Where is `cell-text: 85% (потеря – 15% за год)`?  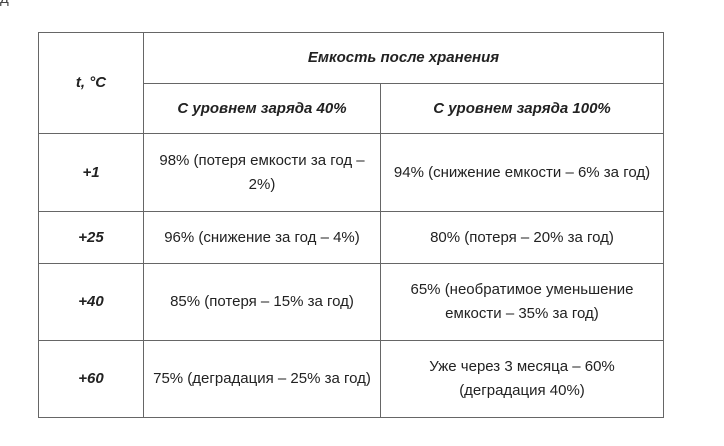
cell-text: 85% (потеря – 15% за год) is located at coordinates (262, 301).